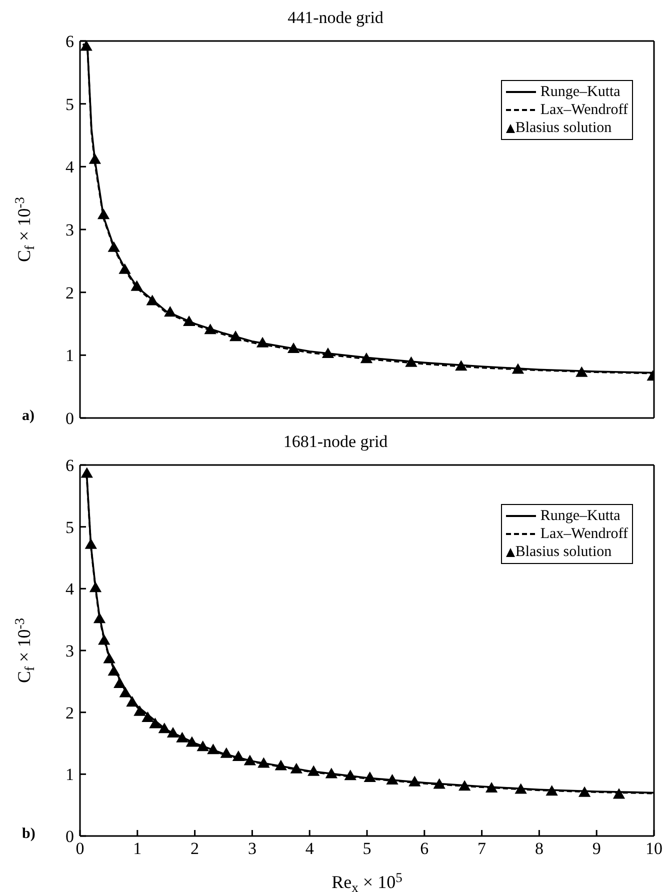 This screenshot has height=892, width=671. Describe the element at coordinates (137, 848) in the screenshot. I see `x-tick-label: 1` at that location.